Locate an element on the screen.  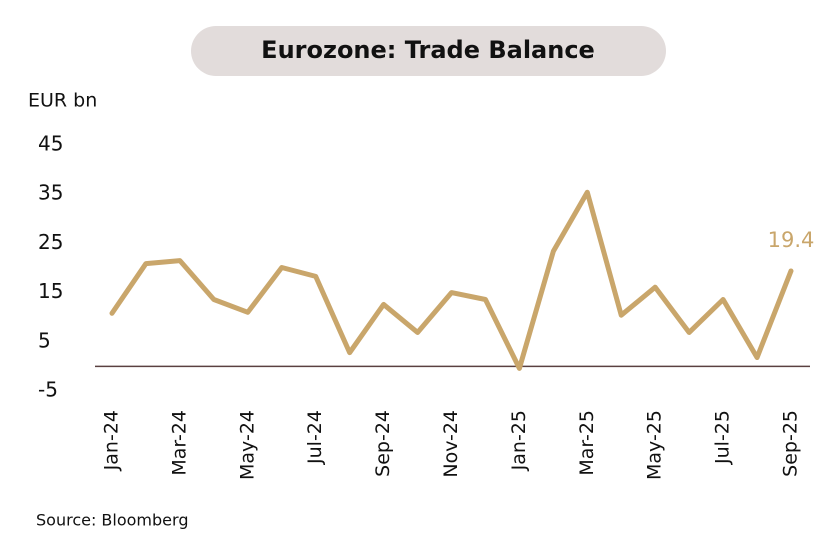
x-tick-label: Mar-24 is located at coordinates (179, 443).